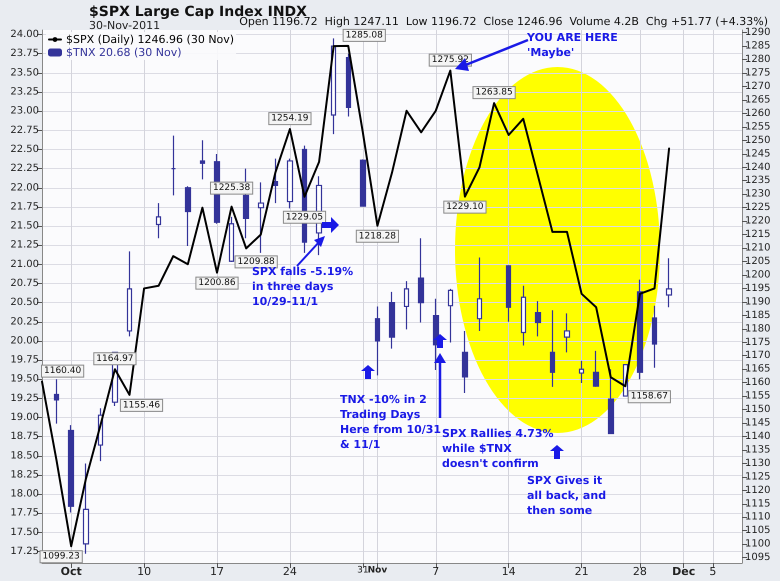  What do you see at coordinates (757, 140) in the screenshot?
I see `y2-tick-label: 1250` at bounding box center [757, 140].